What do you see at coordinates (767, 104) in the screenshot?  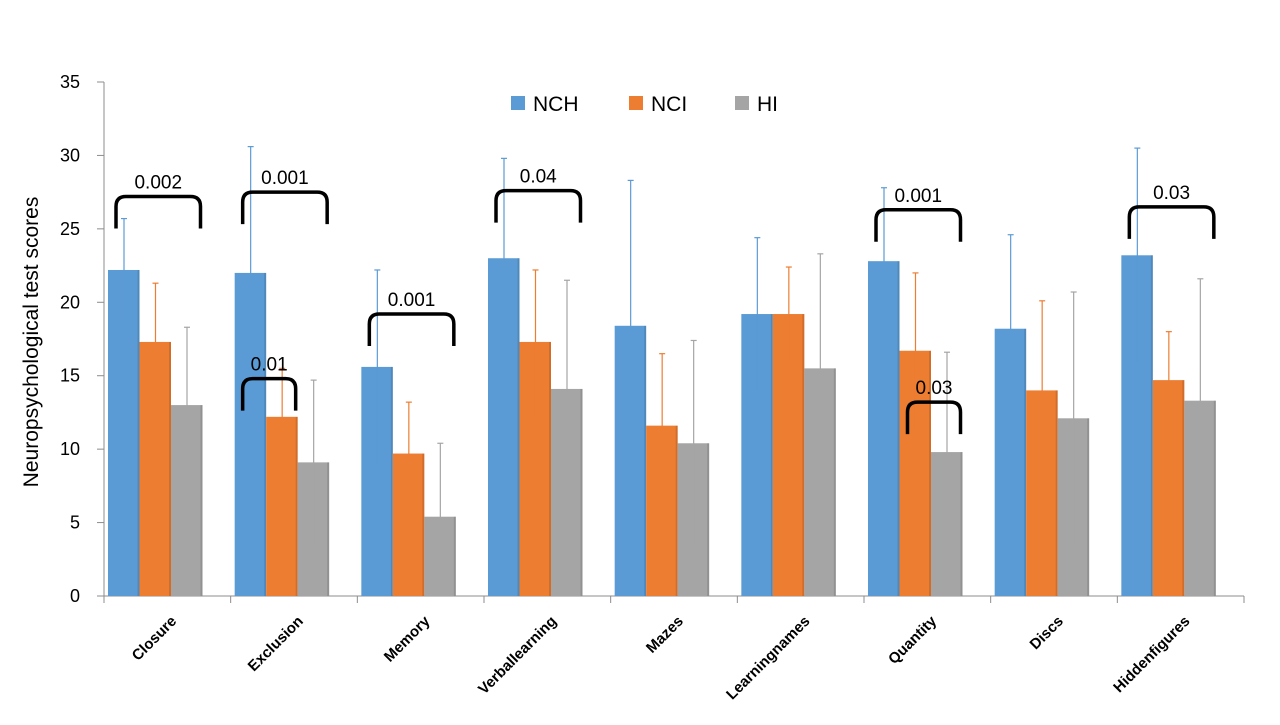 I see `legend-label-hi: HI` at bounding box center [767, 104].